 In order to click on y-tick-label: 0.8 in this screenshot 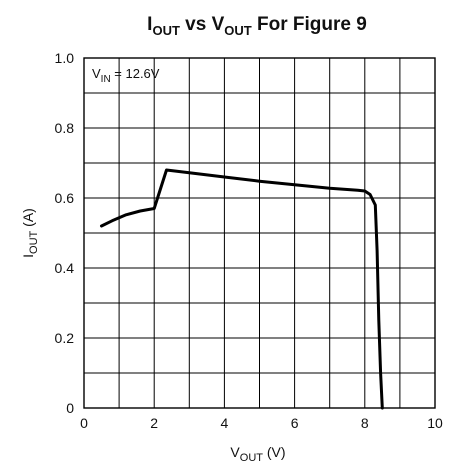, I will do `click(65, 128)`.